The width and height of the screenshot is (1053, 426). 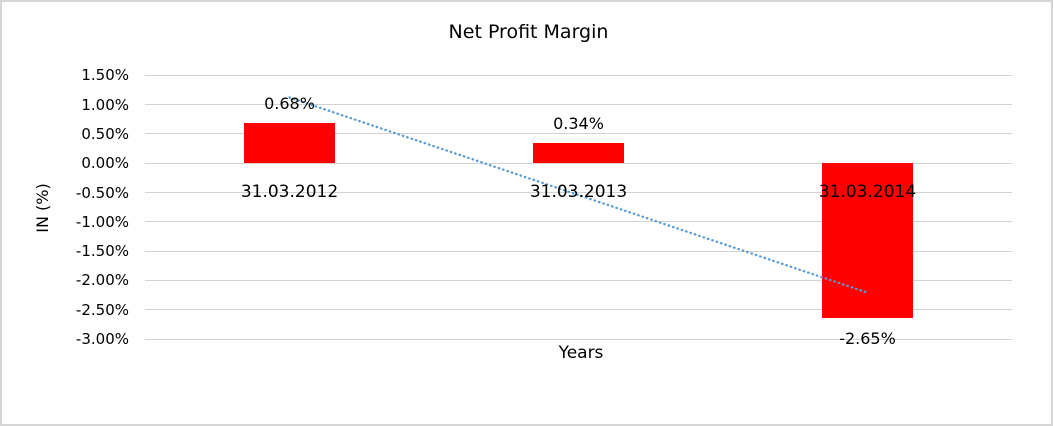 I want to click on y-tick-label: 1.00%, so click(x=105, y=104).